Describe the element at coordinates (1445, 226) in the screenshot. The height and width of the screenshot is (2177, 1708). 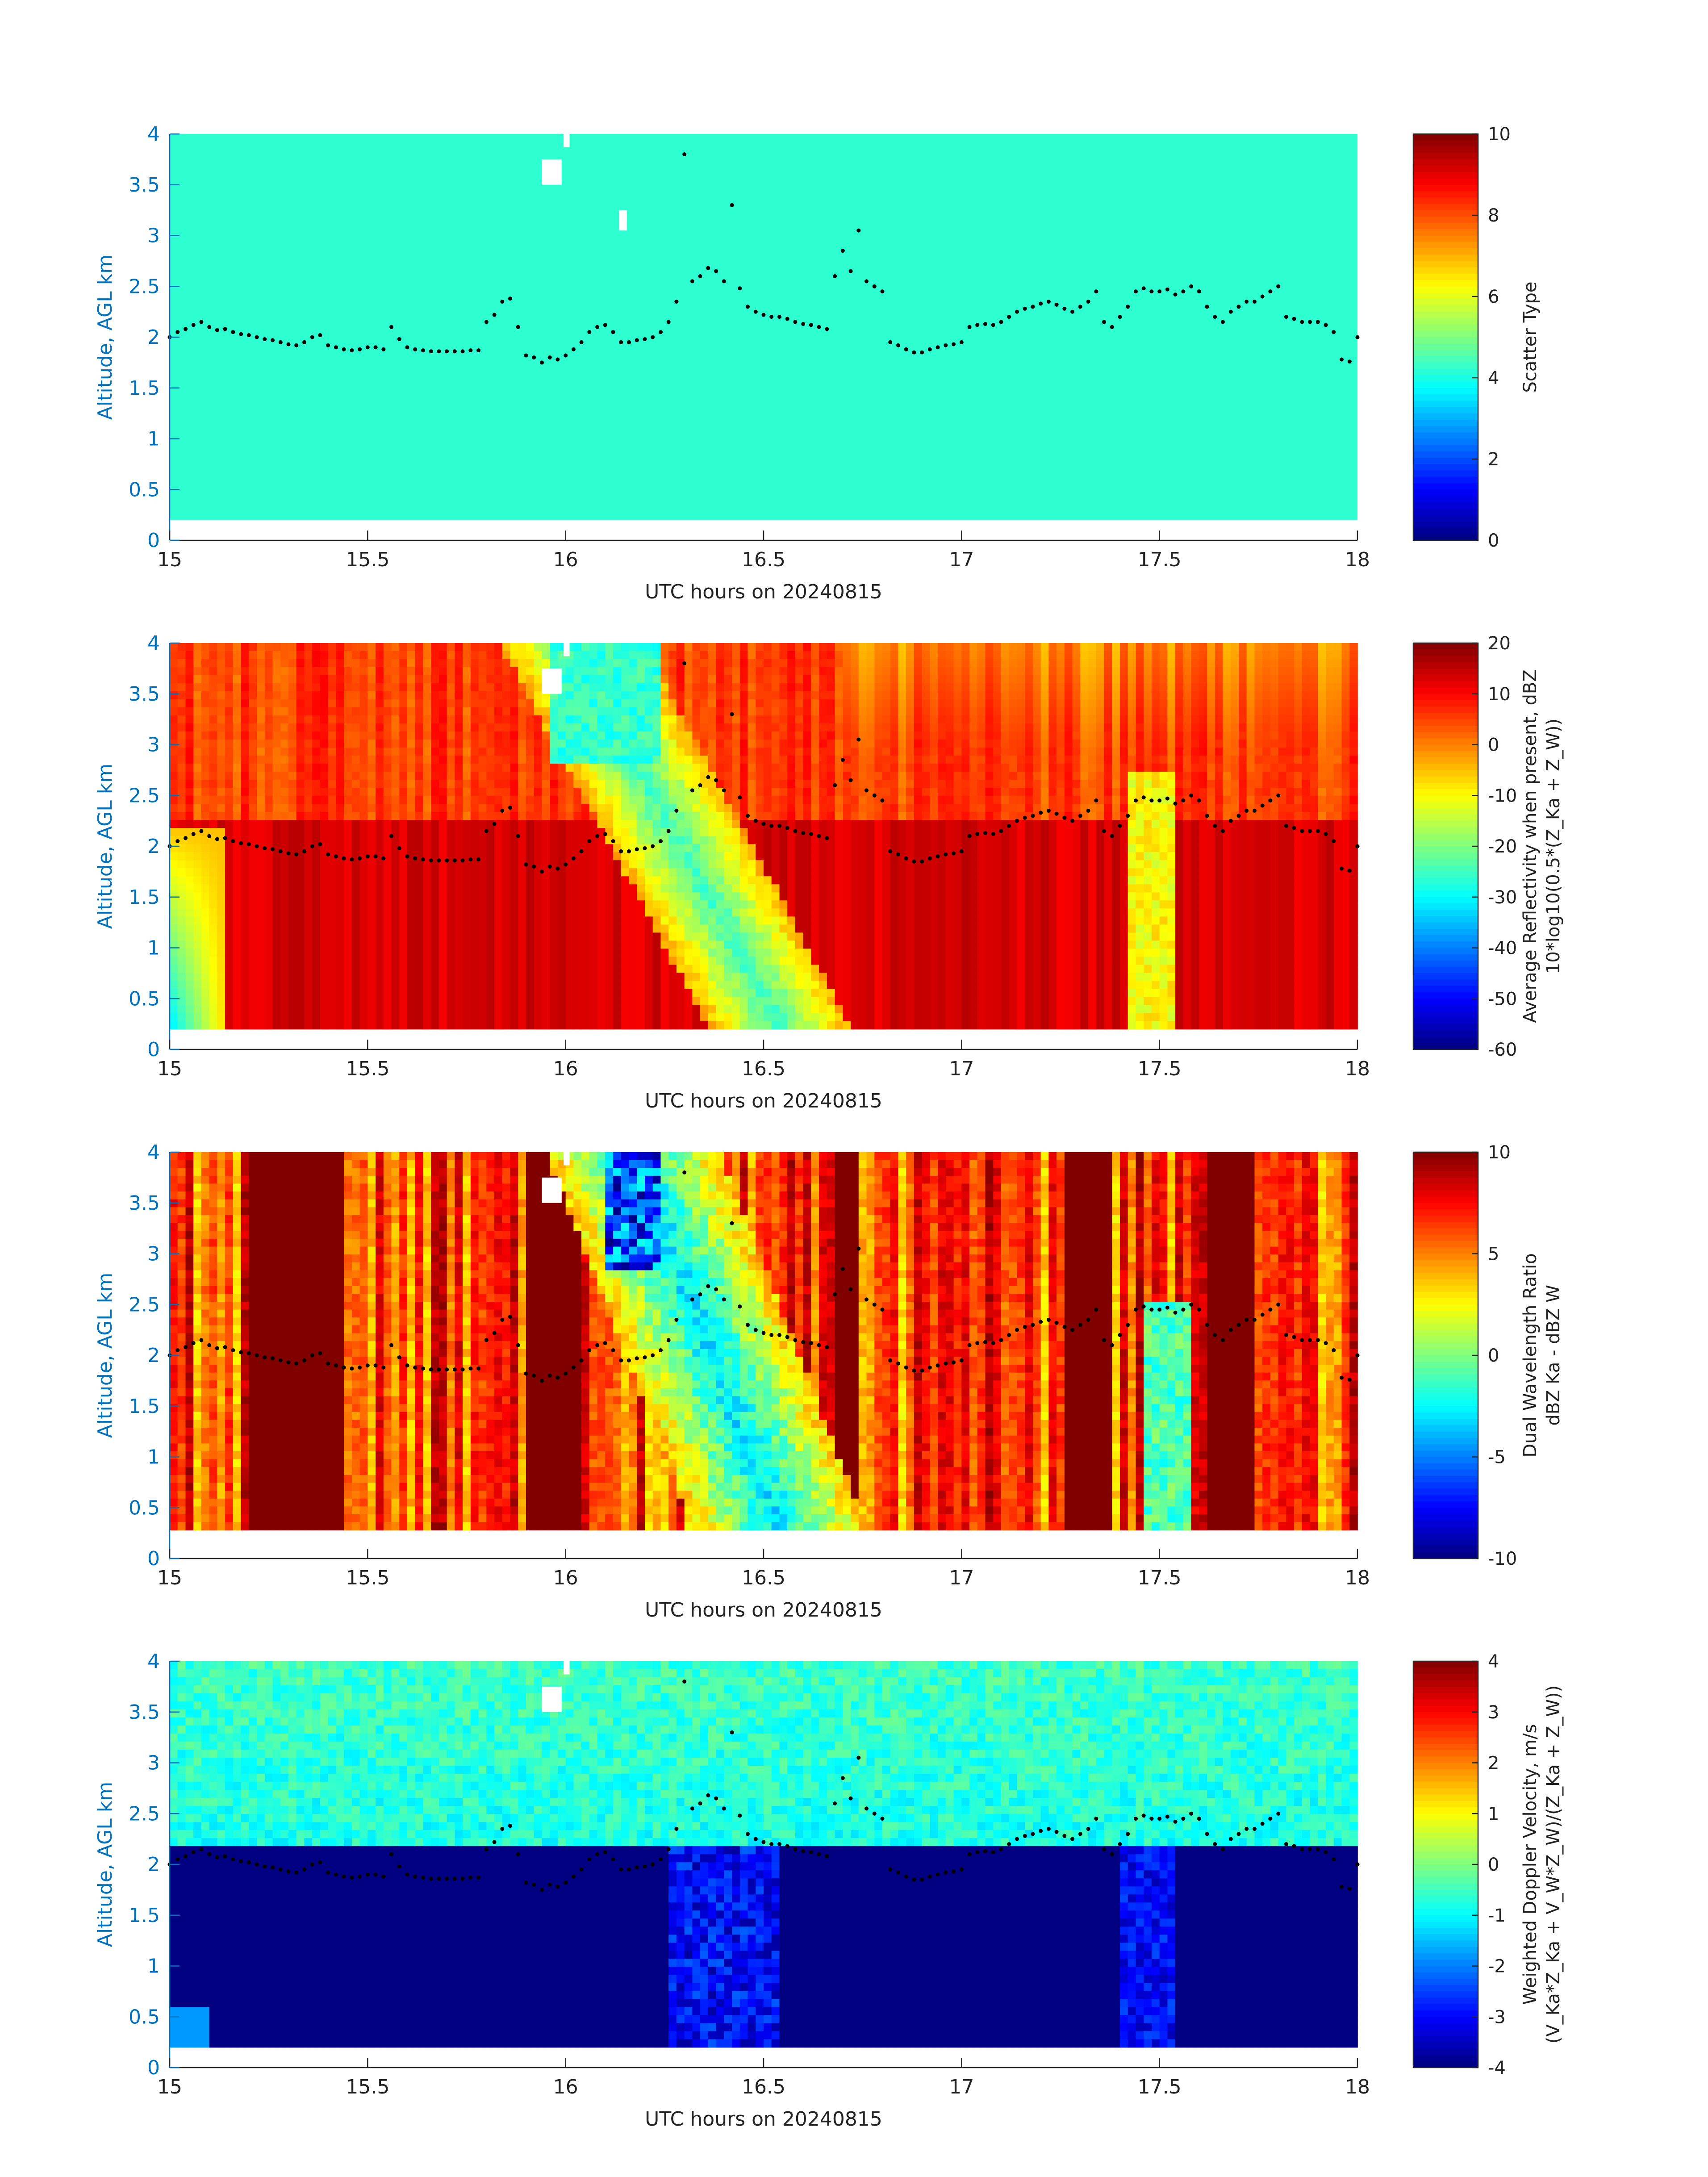
I see `colorbar-swatch` at that location.